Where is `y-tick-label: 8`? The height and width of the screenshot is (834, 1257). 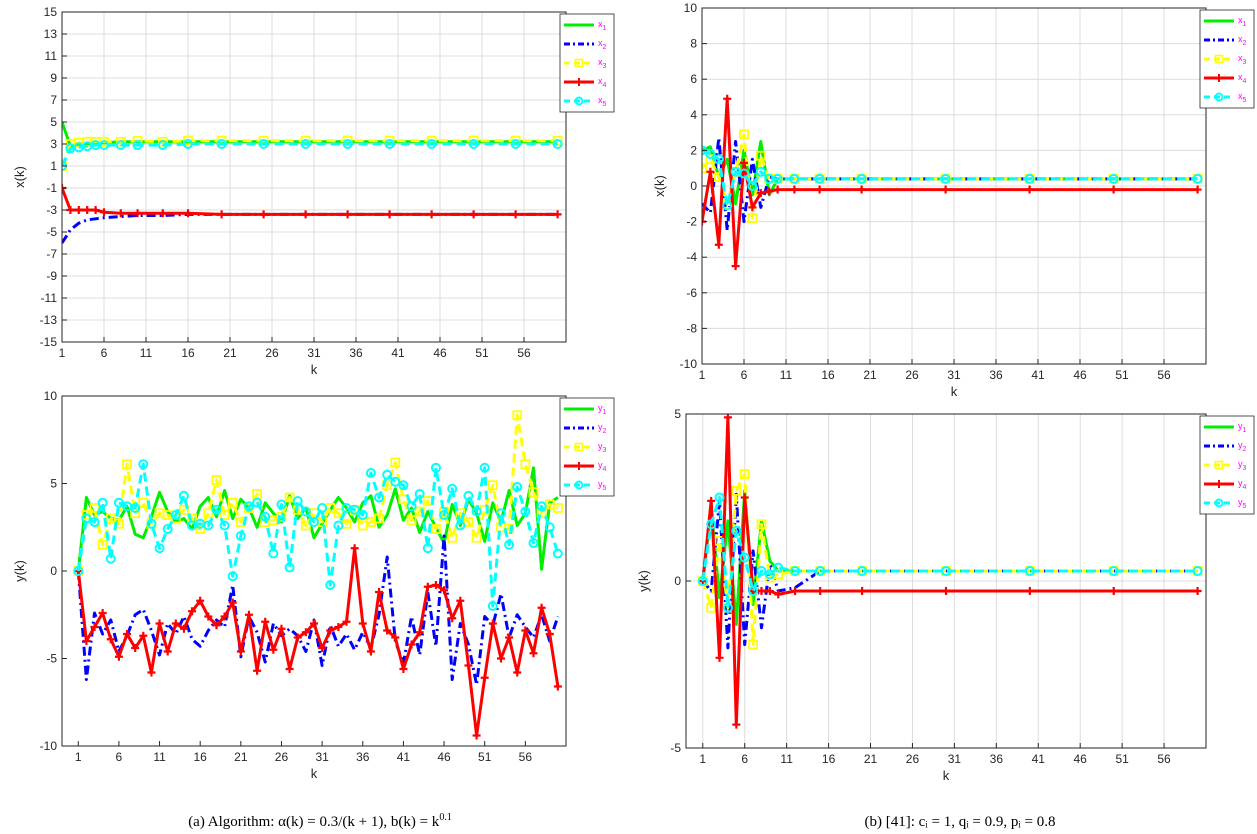 y-tick-label: 8 is located at coordinates (693, 44).